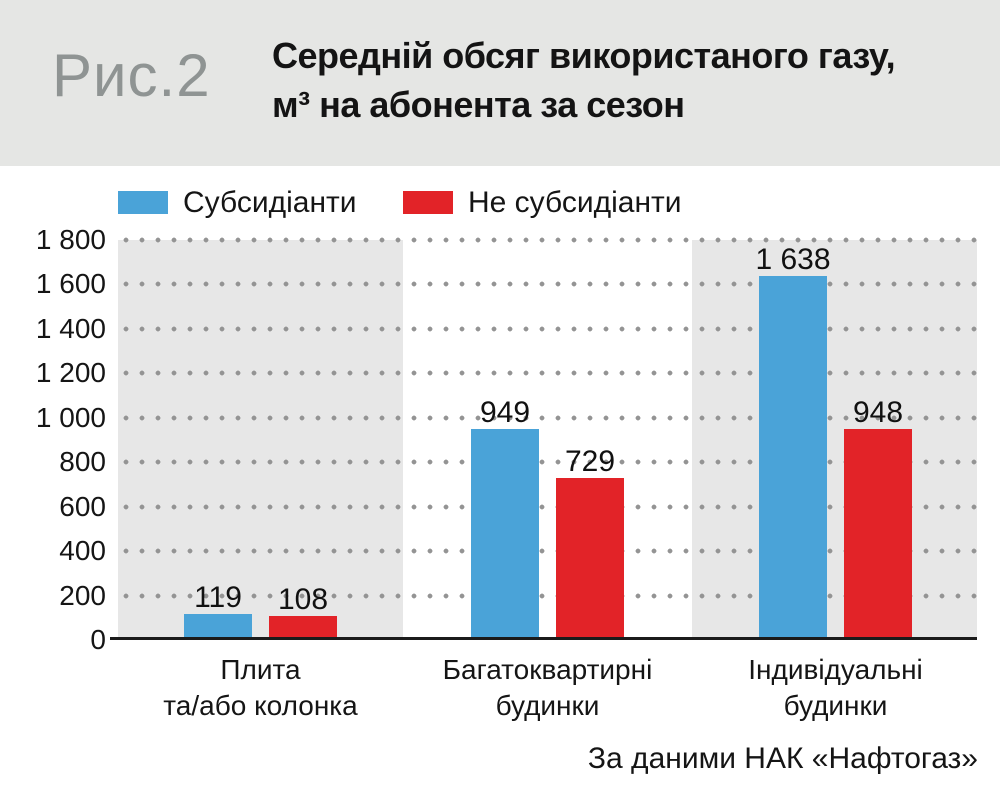 The width and height of the screenshot is (1000, 791). Describe the element at coordinates (70, 284) in the screenshot. I see `y-tick-label: 1 600` at that location.